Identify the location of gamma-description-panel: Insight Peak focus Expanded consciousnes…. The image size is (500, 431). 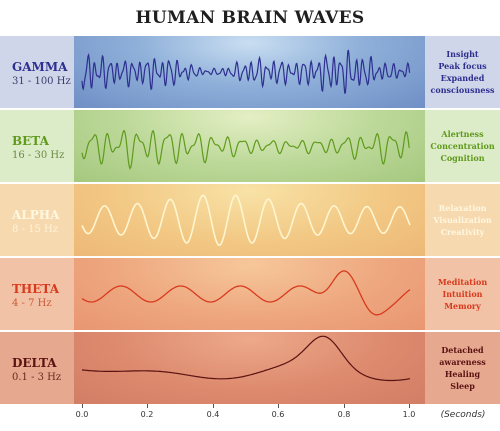
(462, 72).